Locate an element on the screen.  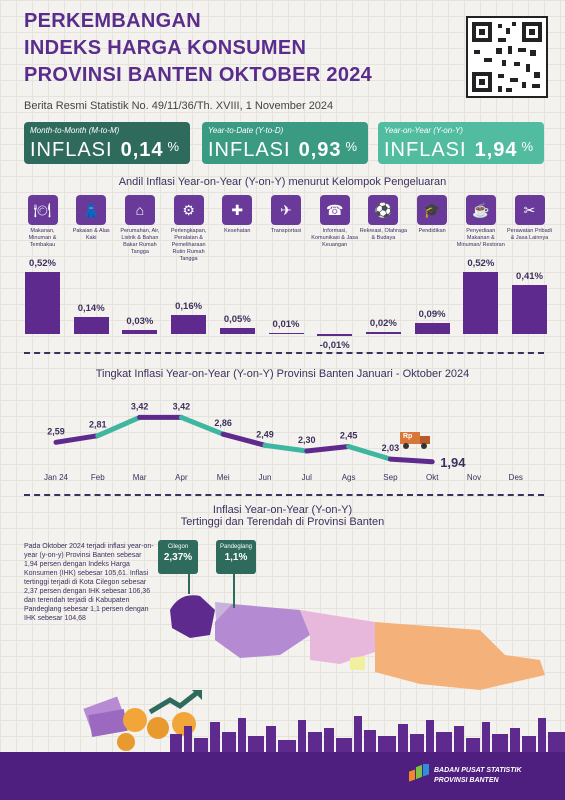
map-west-java is located at coordinates (262, 631).